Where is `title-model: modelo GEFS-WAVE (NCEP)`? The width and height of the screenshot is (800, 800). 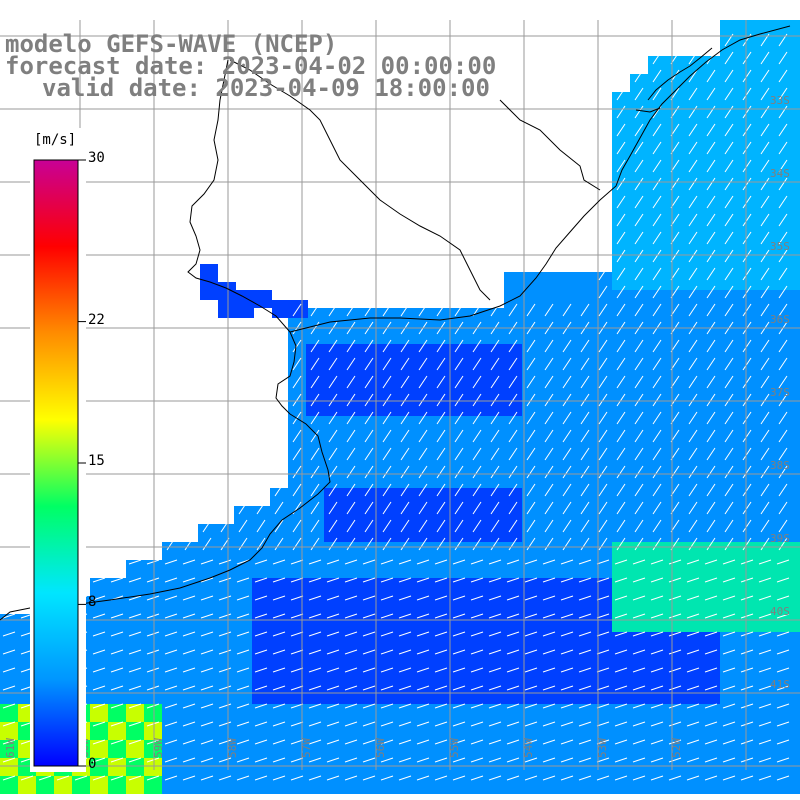
title-model: modelo GEFS-WAVE (NCEP) is located at coordinates (171, 44).